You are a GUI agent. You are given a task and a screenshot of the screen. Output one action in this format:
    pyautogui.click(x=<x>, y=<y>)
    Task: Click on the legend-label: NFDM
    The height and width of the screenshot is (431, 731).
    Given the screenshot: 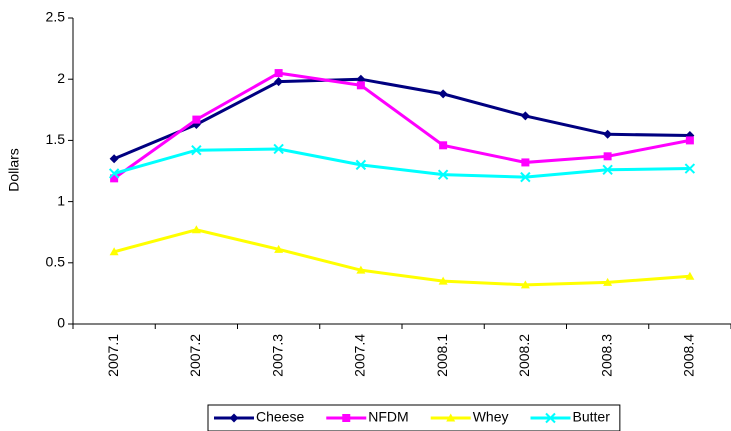 What is the action you would take?
    pyautogui.click(x=388, y=417)
    